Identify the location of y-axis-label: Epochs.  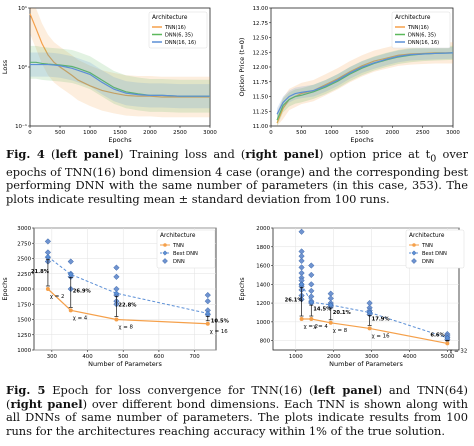
(242, 289).